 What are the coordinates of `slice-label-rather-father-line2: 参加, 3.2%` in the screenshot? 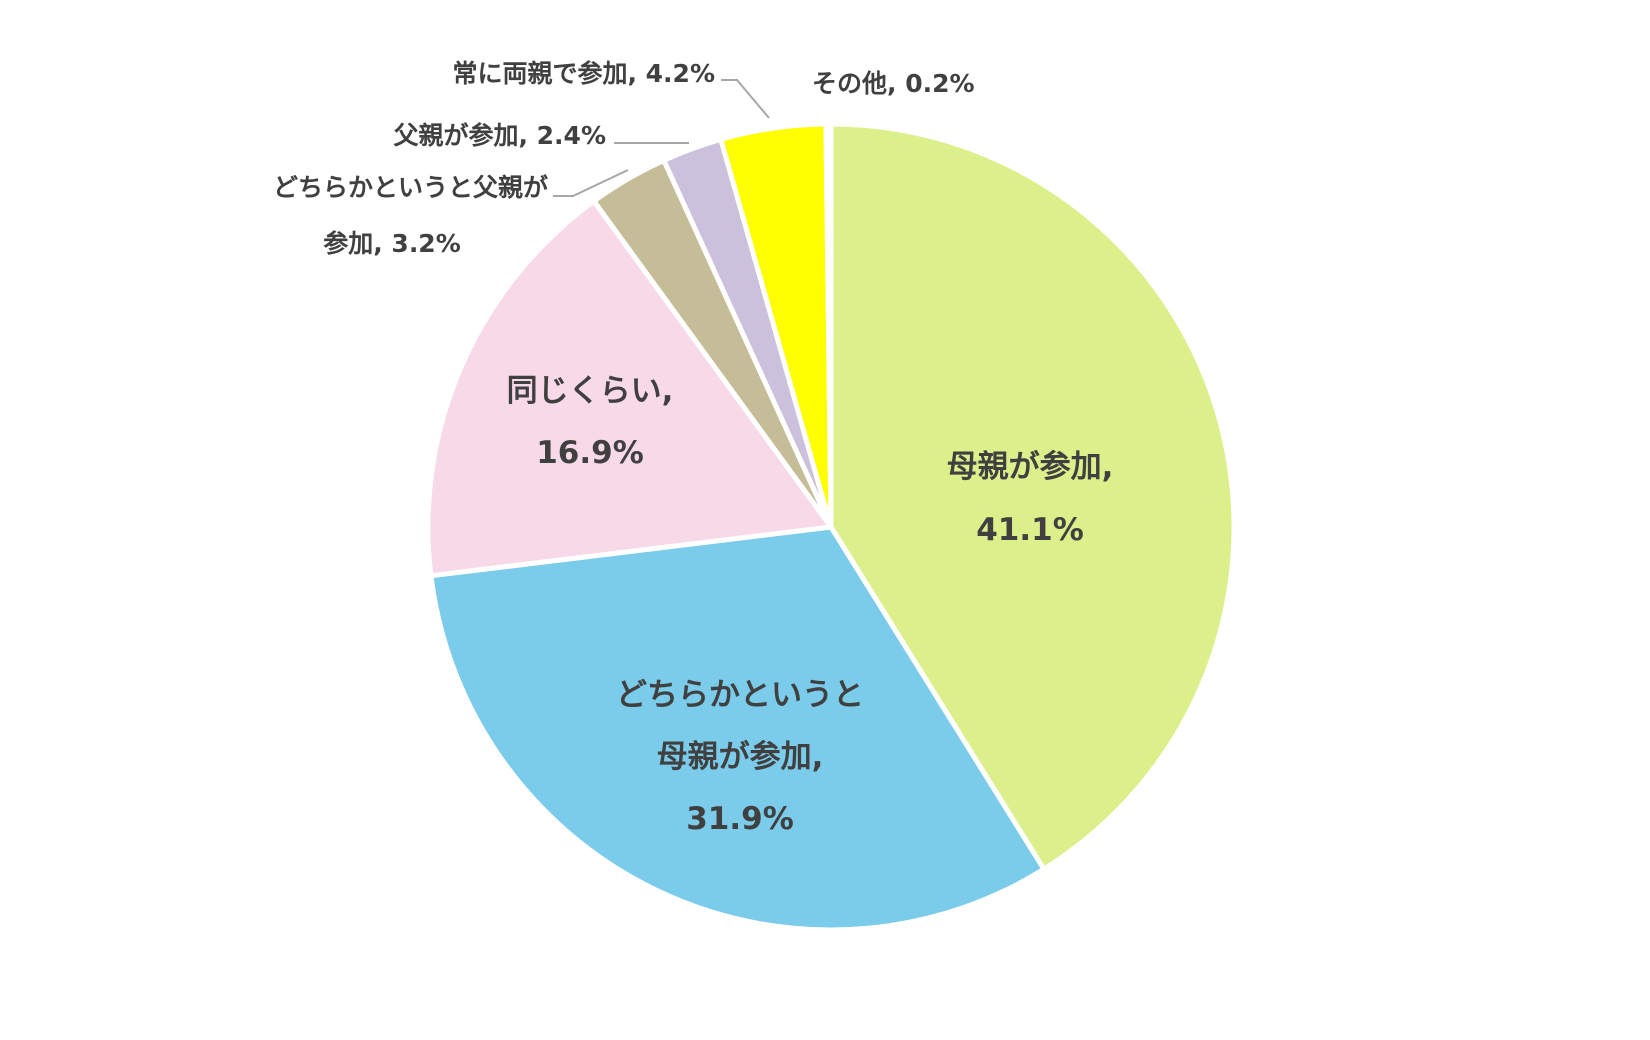 It's located at (392, 243).